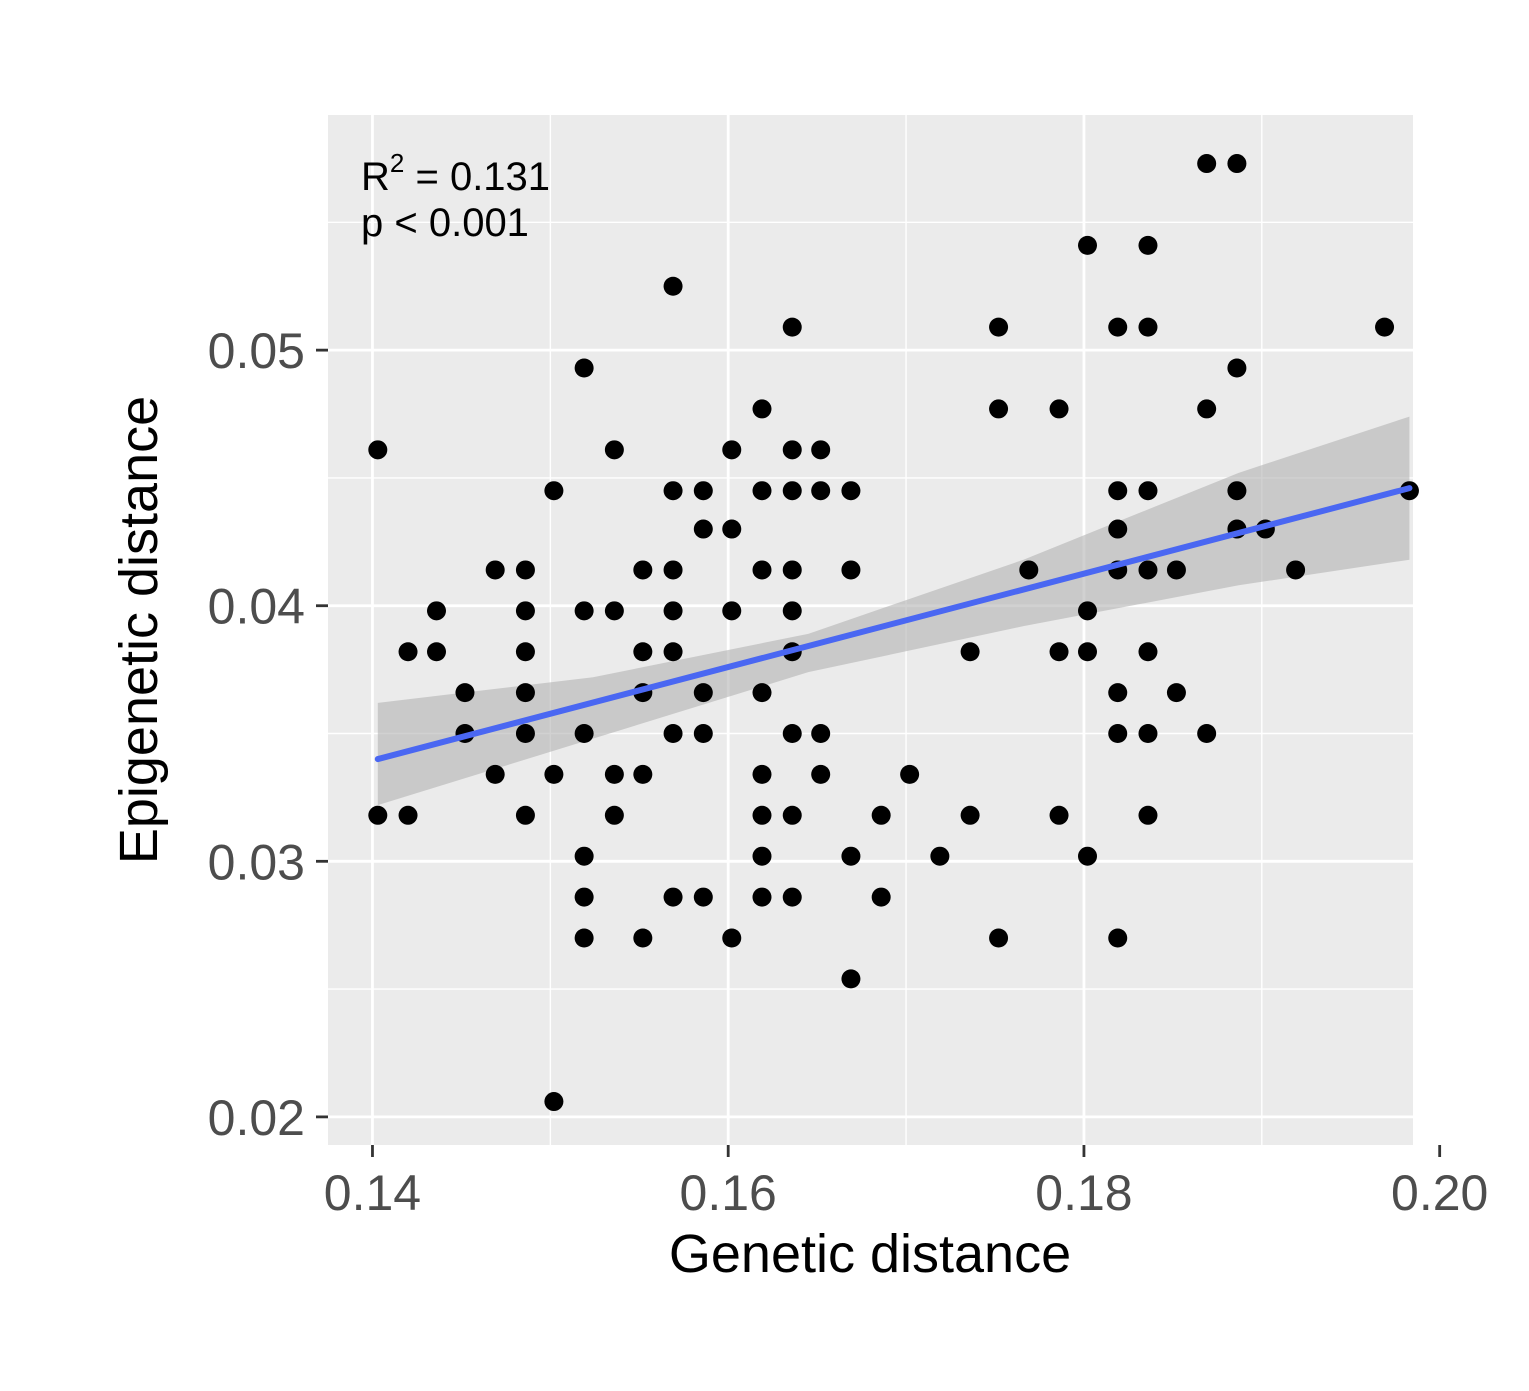 The height and width of the screenshot is (1391, 1529). Describe the element at coordinates (1083, 1193) in the screenshot. I see `x-tick-label: 0.18` at that location.